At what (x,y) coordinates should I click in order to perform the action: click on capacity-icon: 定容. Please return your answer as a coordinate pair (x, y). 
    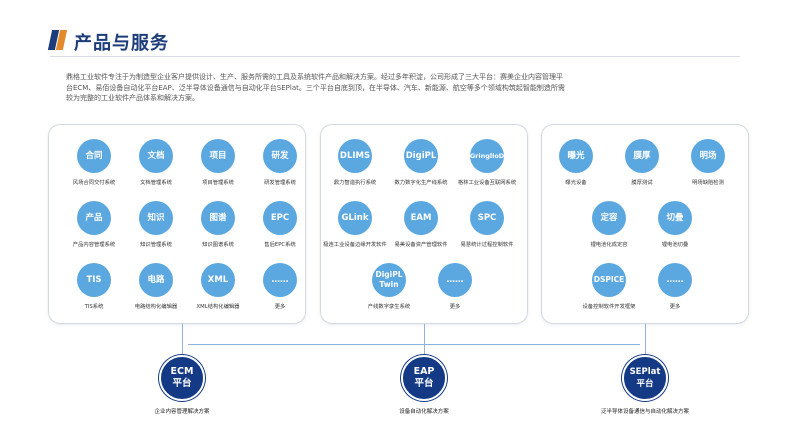
    Looking at the image, I should click on (609, 218).